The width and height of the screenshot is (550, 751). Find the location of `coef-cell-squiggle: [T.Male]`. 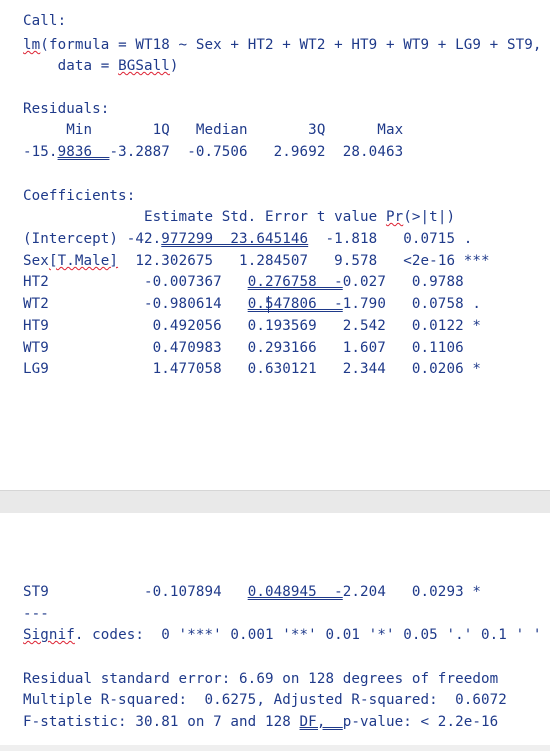

coef-cell-squiggle: [T.Male] is located at coordinates (83, 261).